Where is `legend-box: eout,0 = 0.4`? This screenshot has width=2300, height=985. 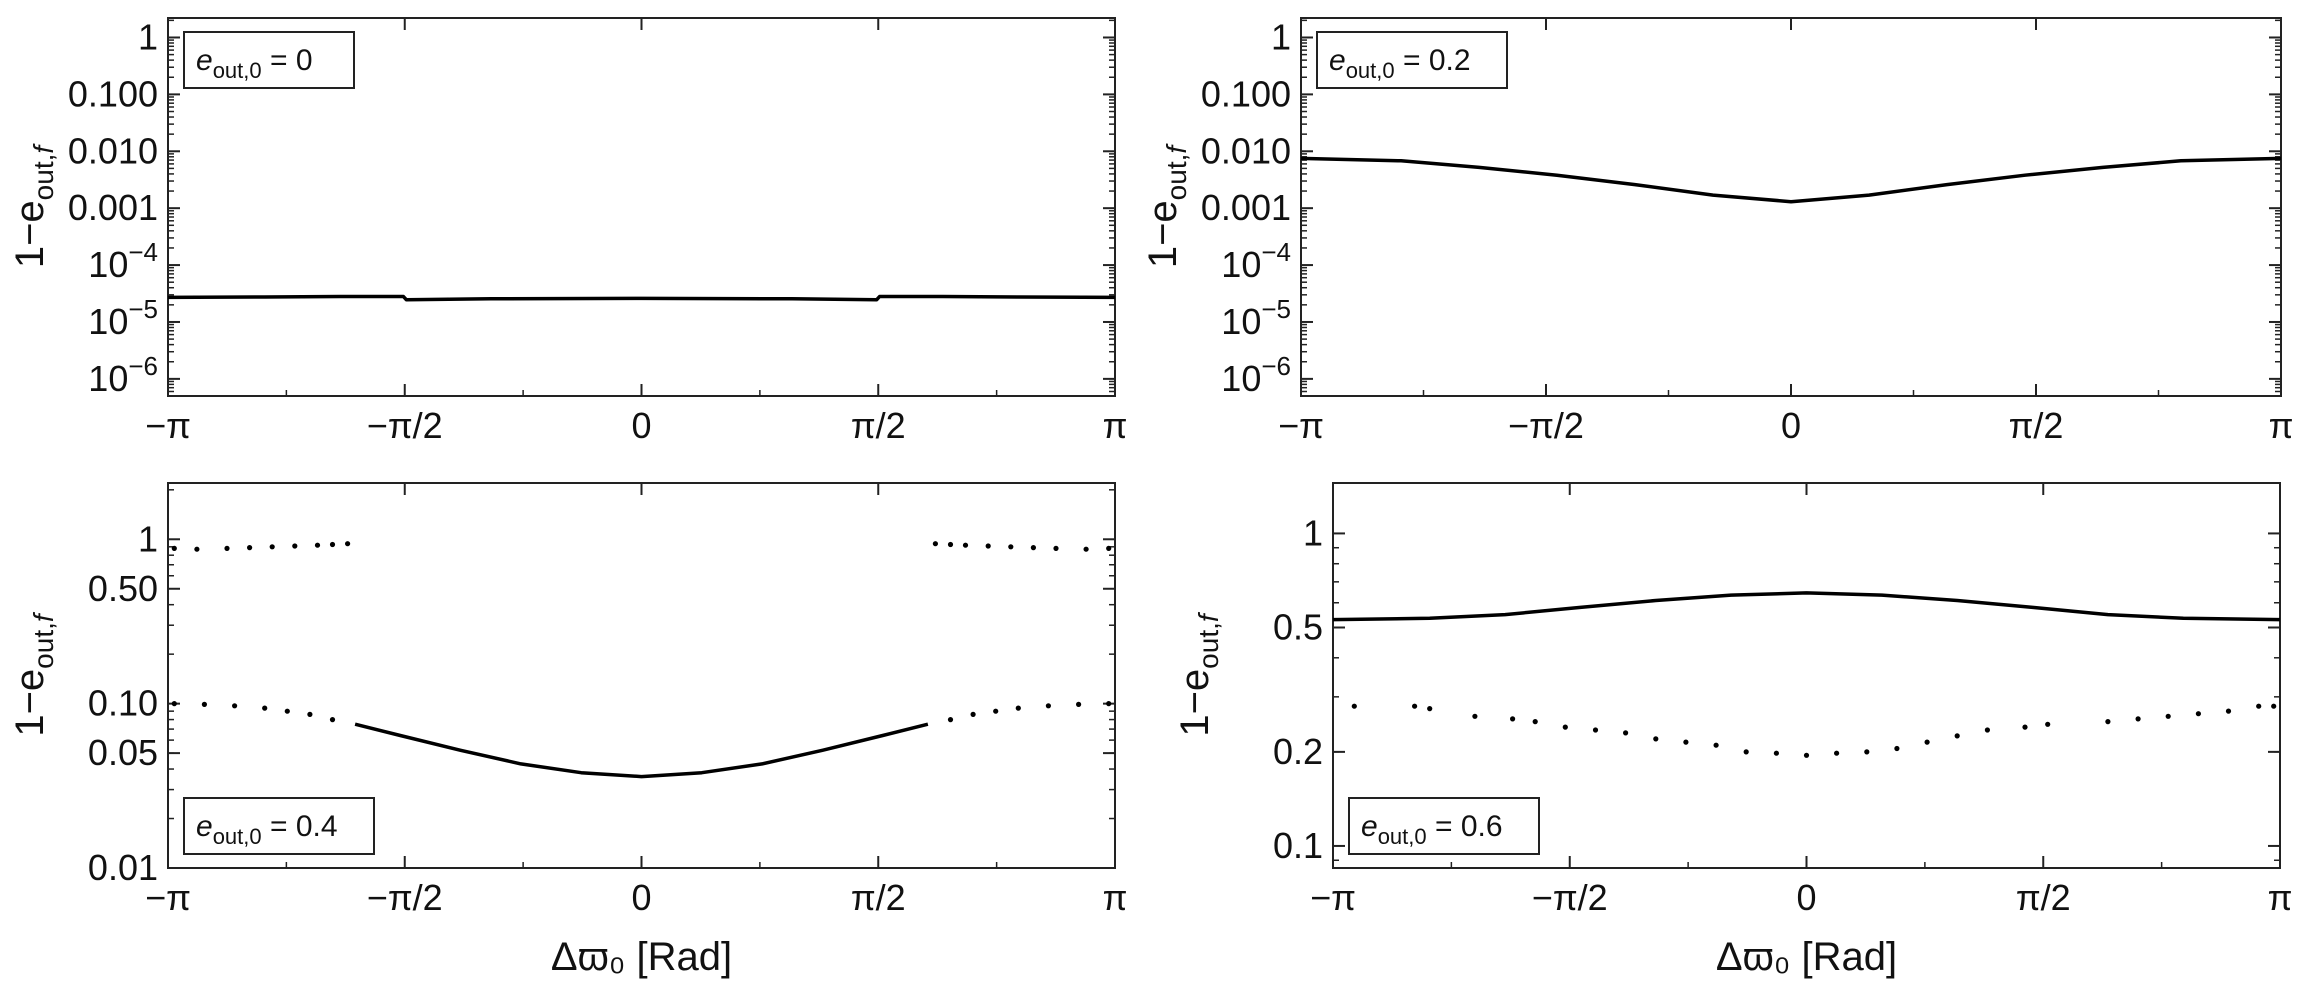
legend-box: eout,0 = 0.4 is located at coordinates (279, 826).